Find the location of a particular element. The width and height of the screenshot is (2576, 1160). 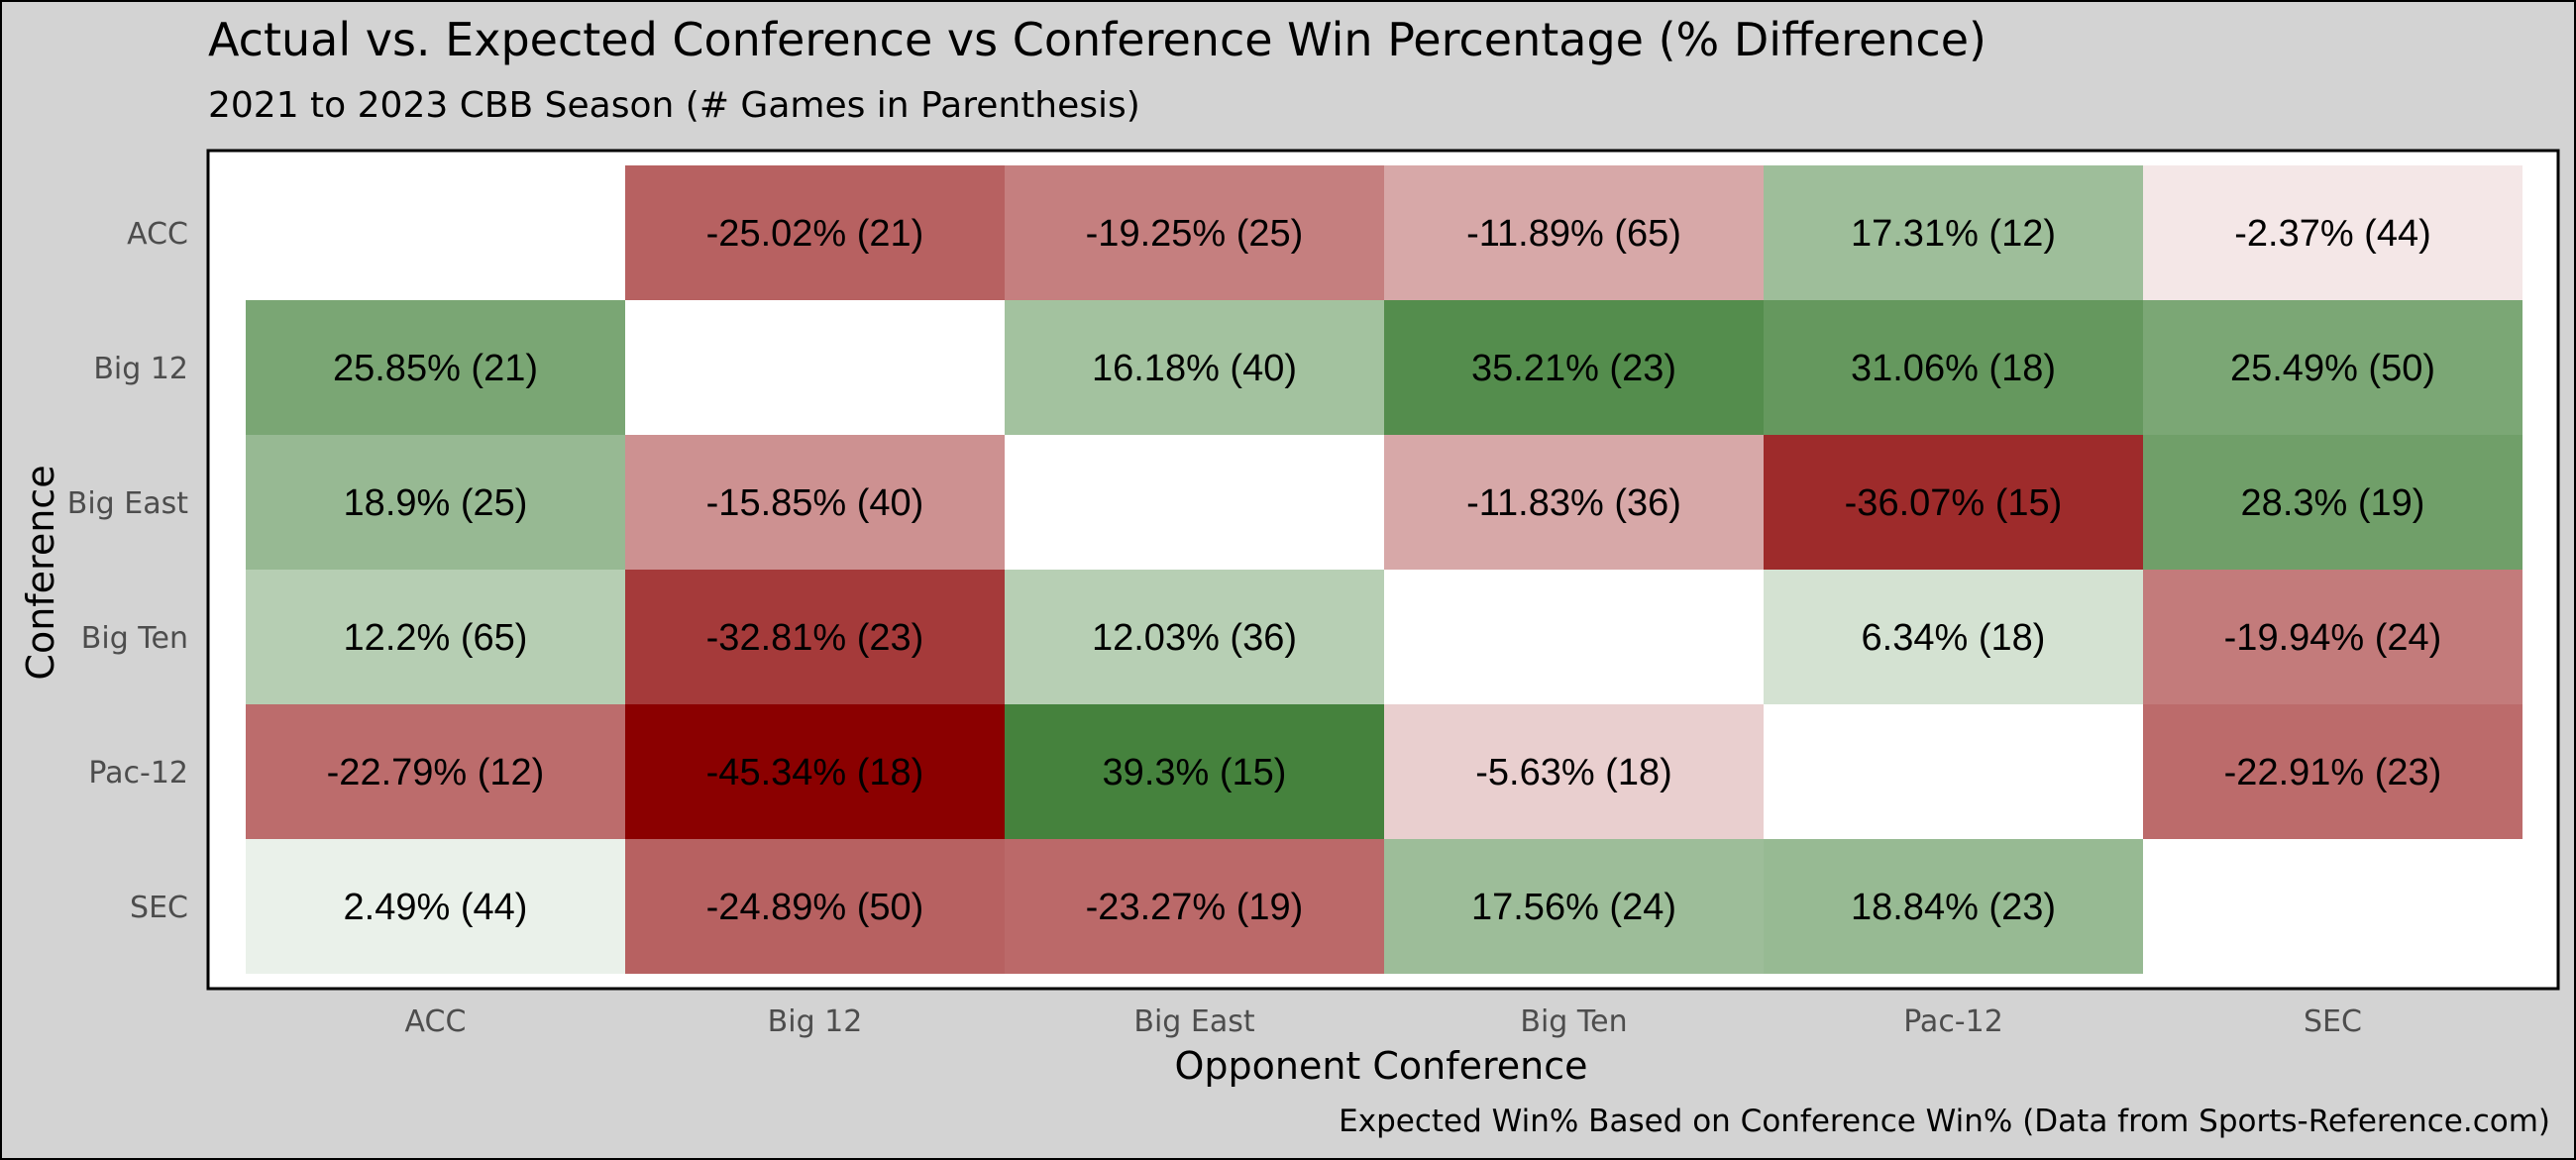

x-tick-label-pac-12: Pac-12 is located at coordinates (1953, 1021).